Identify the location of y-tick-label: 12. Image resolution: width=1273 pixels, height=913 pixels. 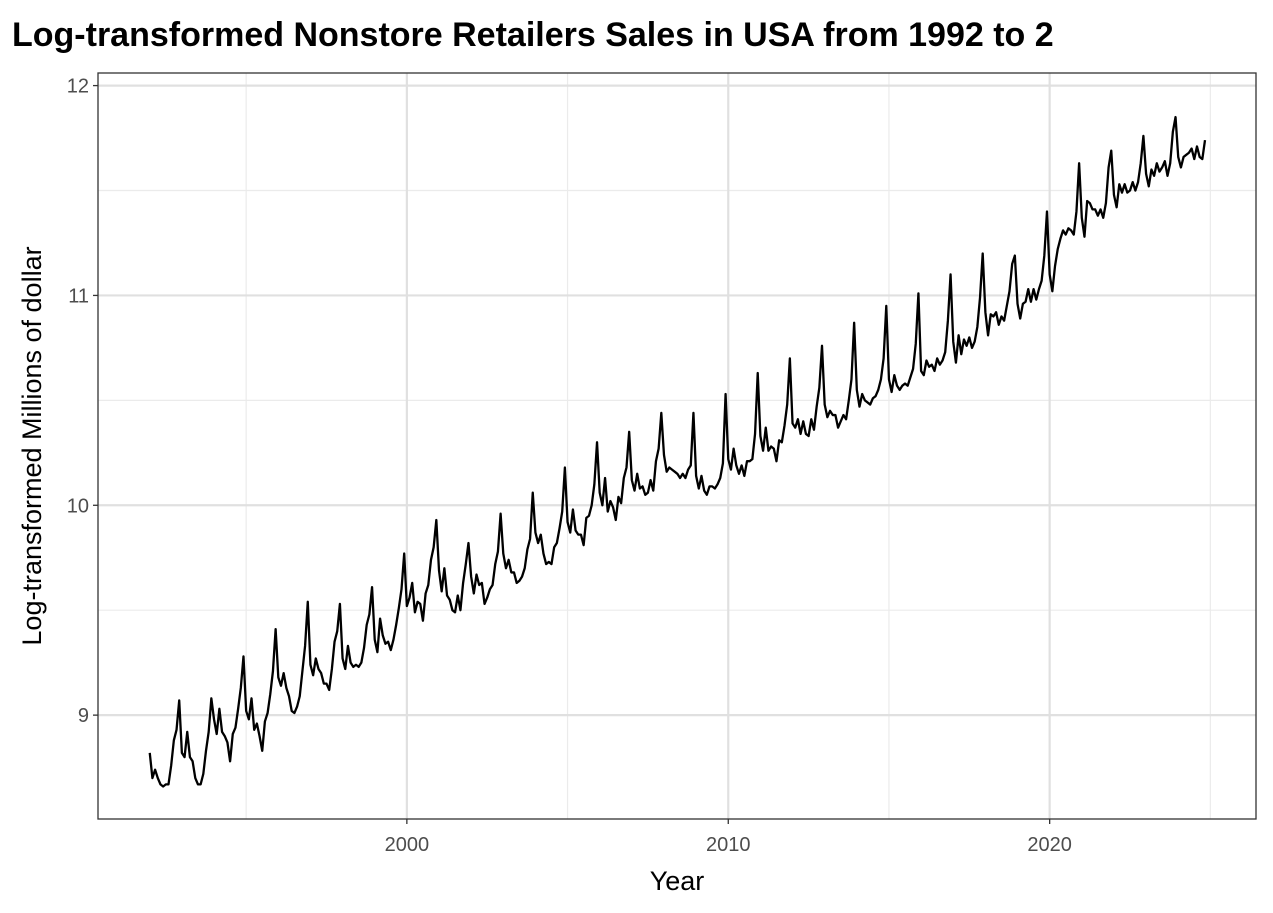
(78, 87).